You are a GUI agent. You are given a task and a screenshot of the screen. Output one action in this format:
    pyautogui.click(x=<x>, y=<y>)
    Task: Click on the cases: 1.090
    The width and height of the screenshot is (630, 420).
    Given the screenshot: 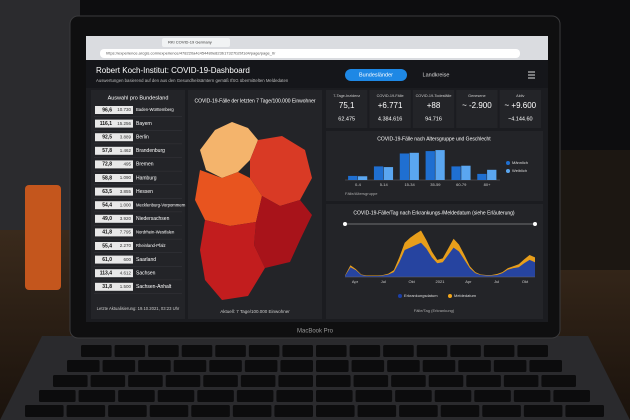 What is the action you would take?
    pyautogui.click(x=126, y=177)
    